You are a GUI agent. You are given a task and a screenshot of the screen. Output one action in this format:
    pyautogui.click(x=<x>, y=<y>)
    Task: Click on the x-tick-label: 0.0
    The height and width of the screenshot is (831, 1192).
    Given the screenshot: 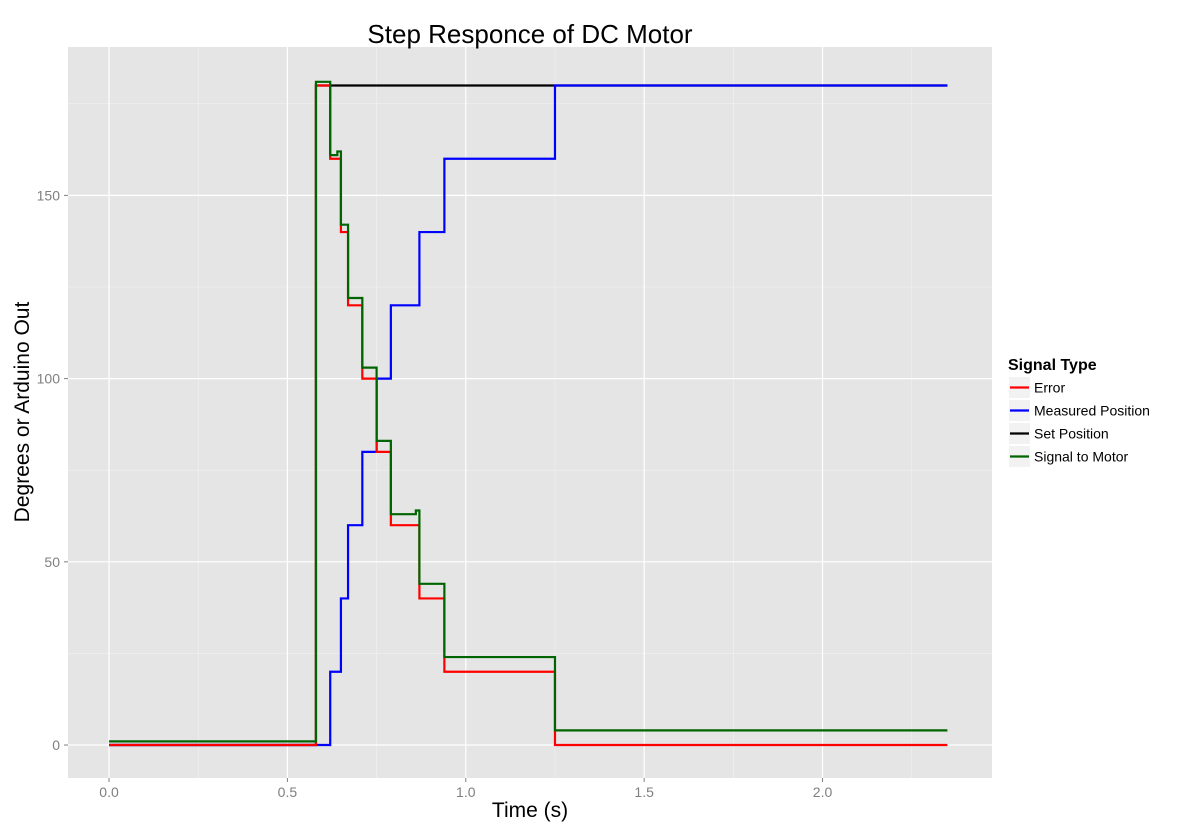 What is the action you would take?
    pyautogui.click(x=109, y=792)
    